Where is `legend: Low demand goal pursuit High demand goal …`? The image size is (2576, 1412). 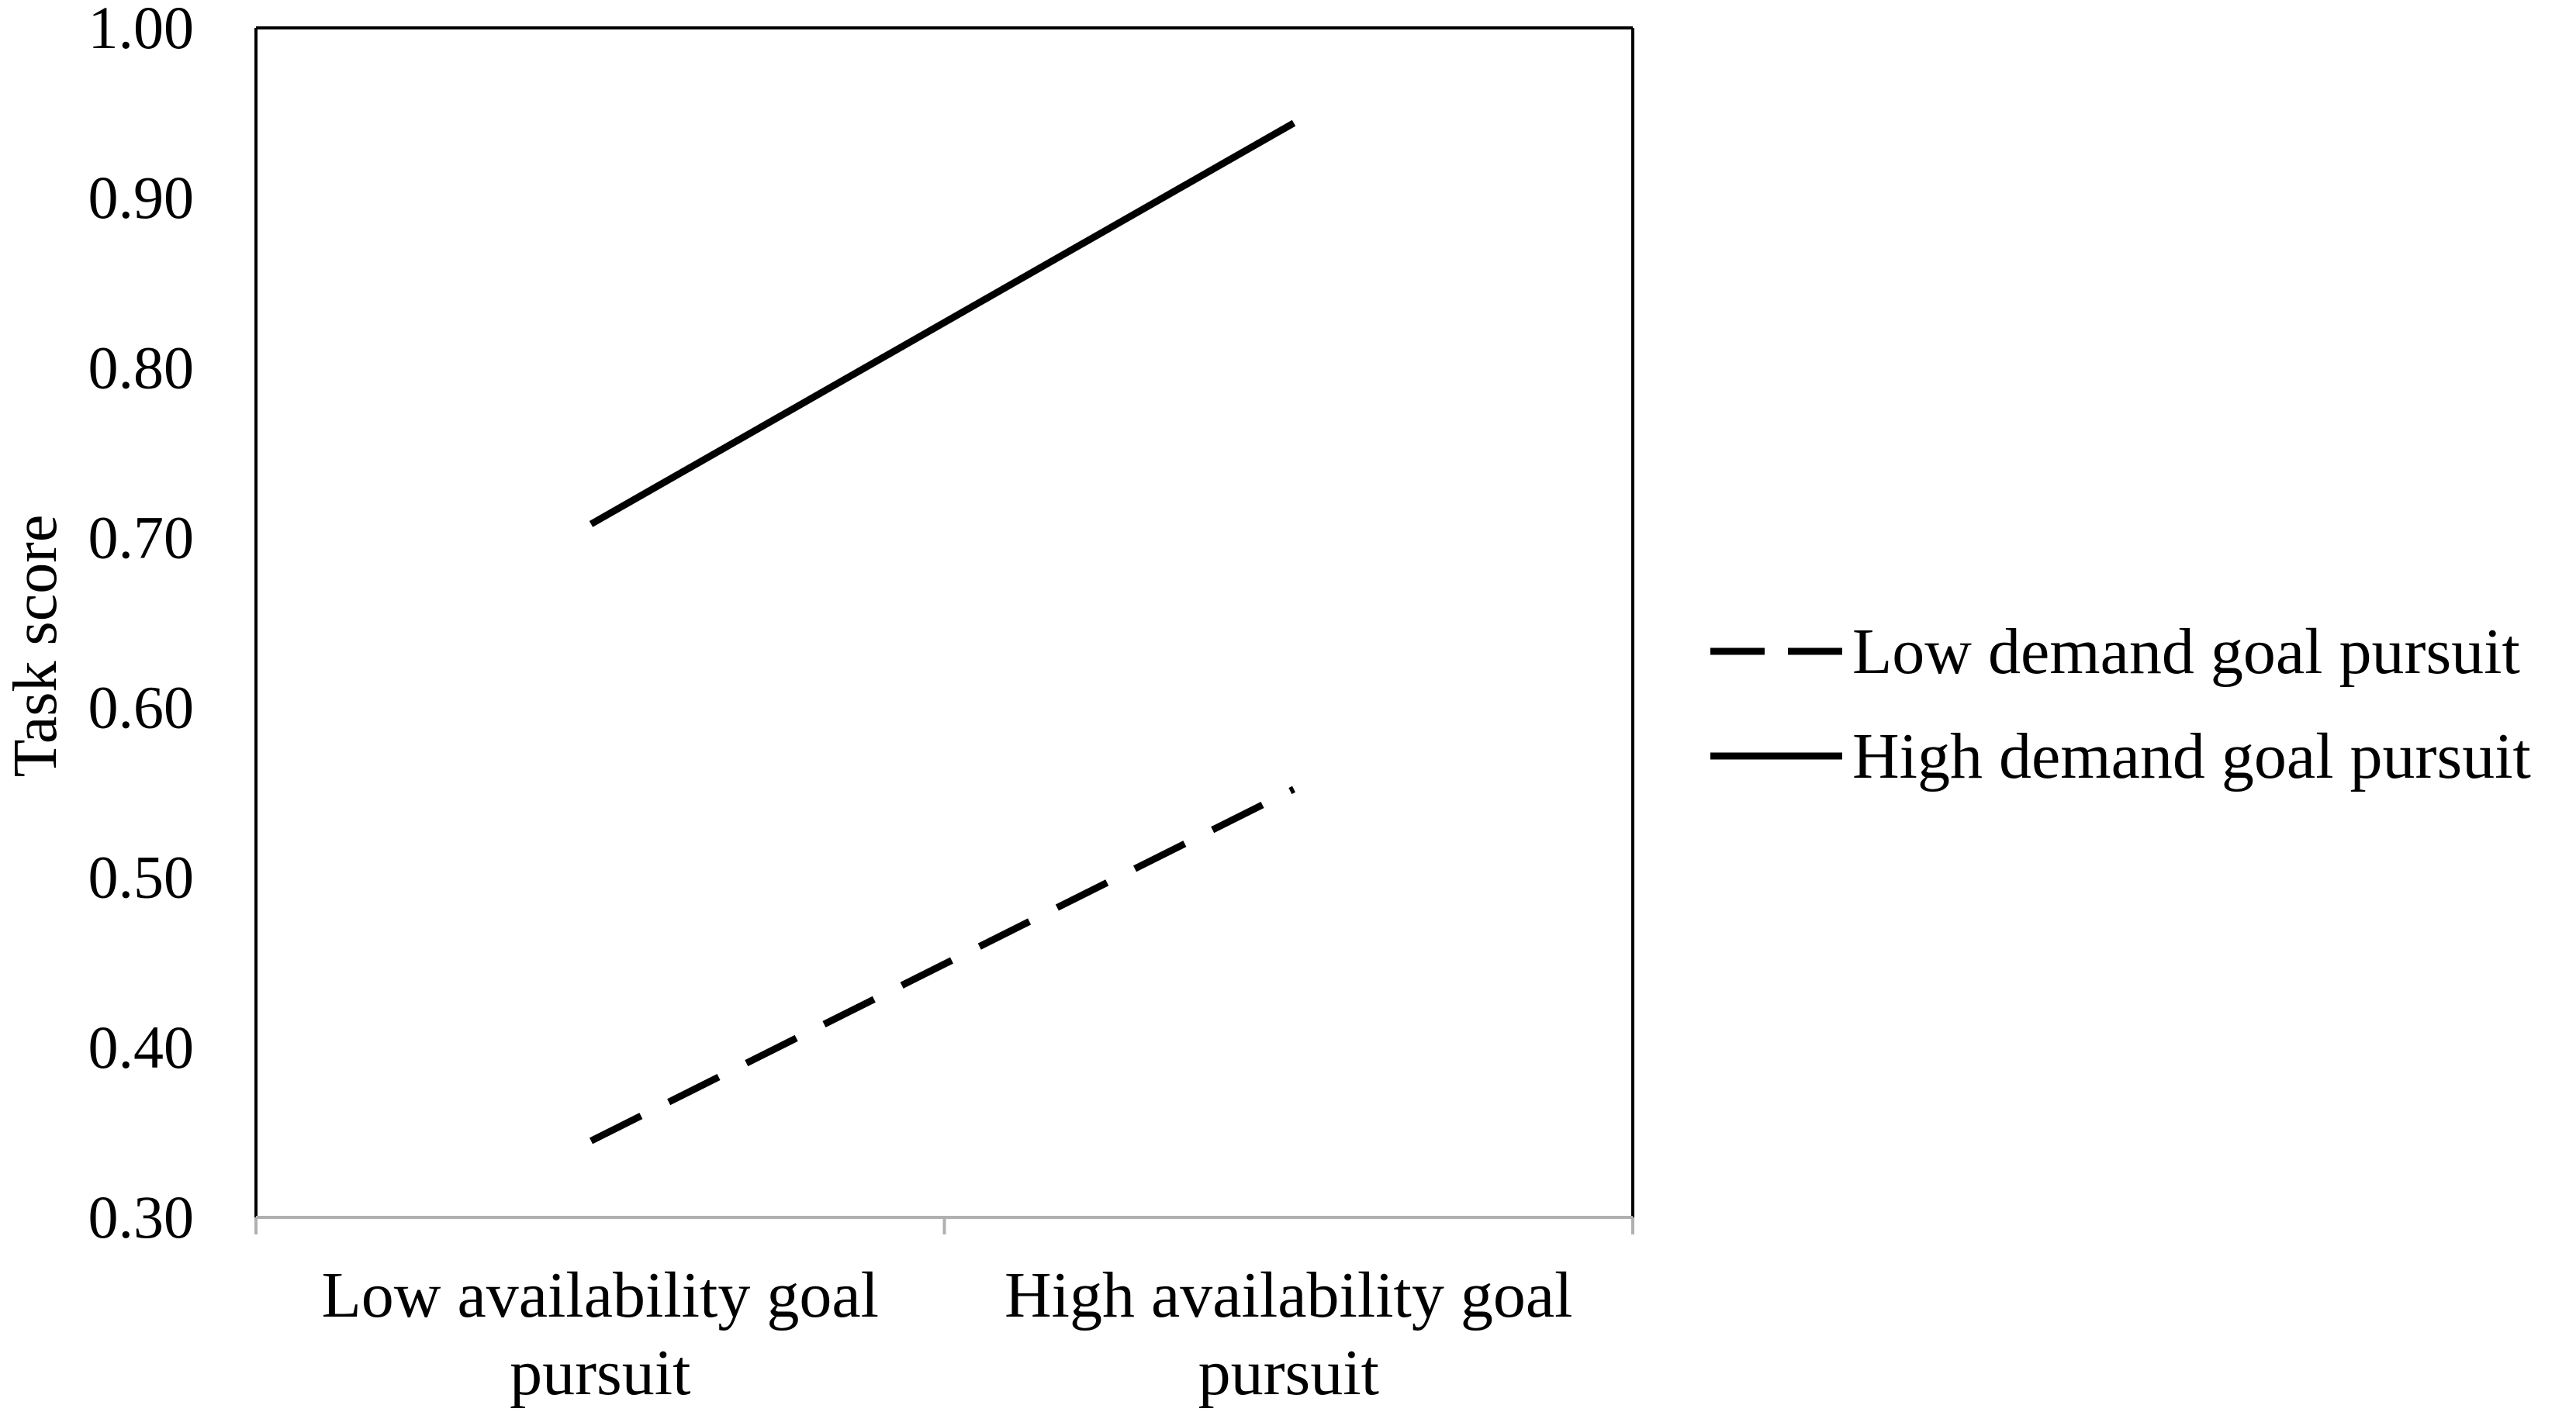 legend: Low demand goal pursuit High demand goal … is located at coordinates (2120, 704).